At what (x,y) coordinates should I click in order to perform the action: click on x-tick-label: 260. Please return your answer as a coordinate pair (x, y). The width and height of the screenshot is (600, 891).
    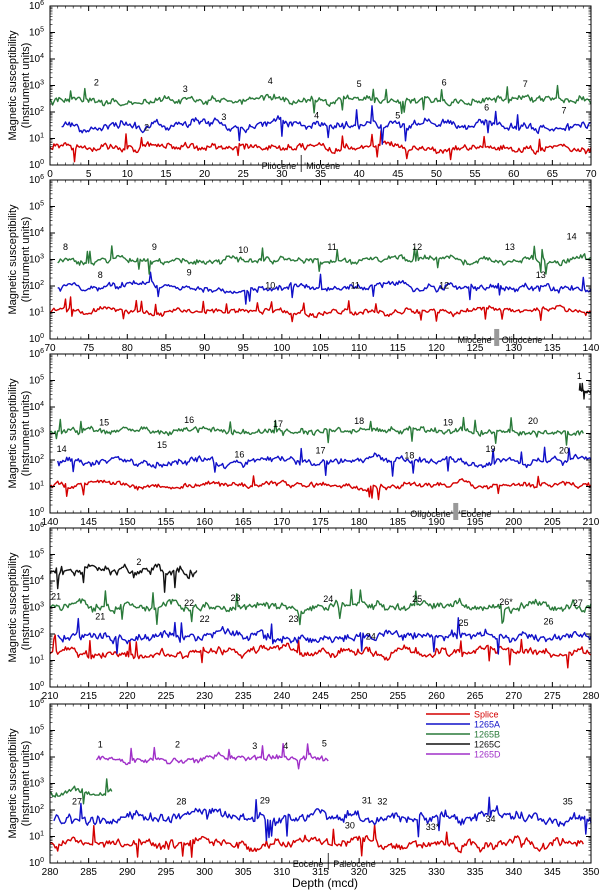
    Looking at the image, I should click on (436, 696).